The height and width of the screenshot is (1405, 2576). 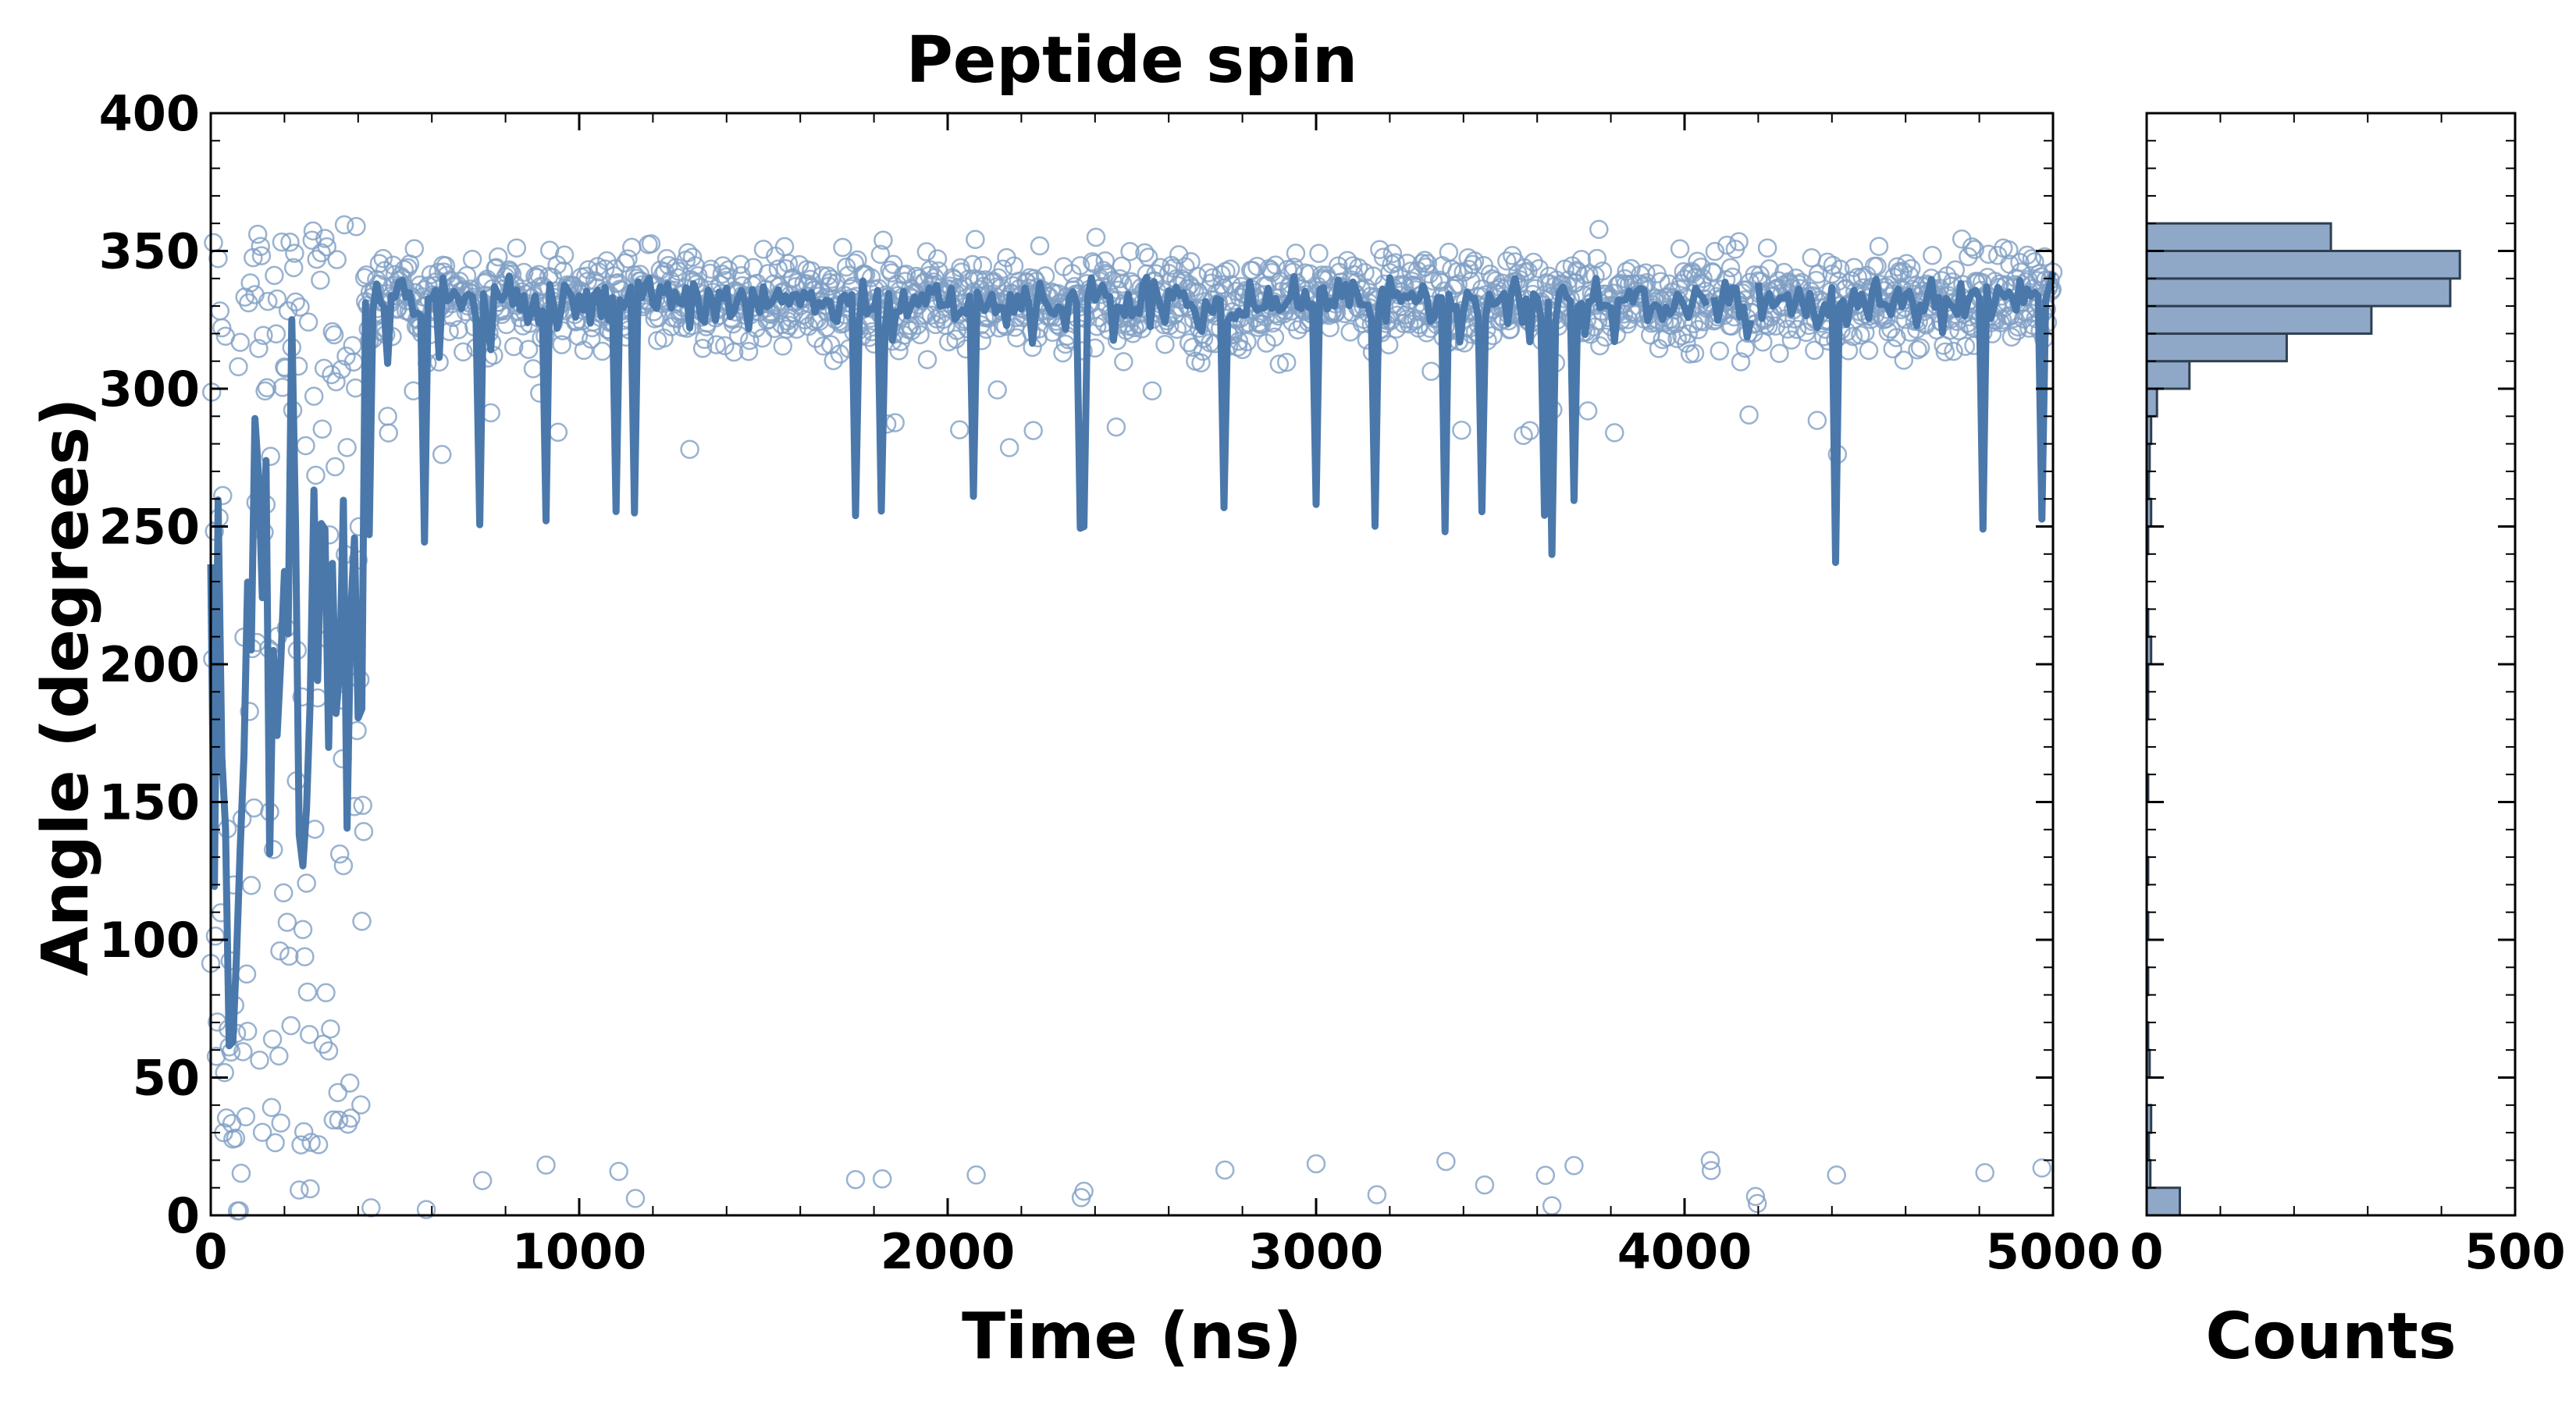 What do you see at coordinates (1132, 1337) in the screenshot?
I see `x-axis-label: Time (ns)` at bounding box center [1132, 1337].